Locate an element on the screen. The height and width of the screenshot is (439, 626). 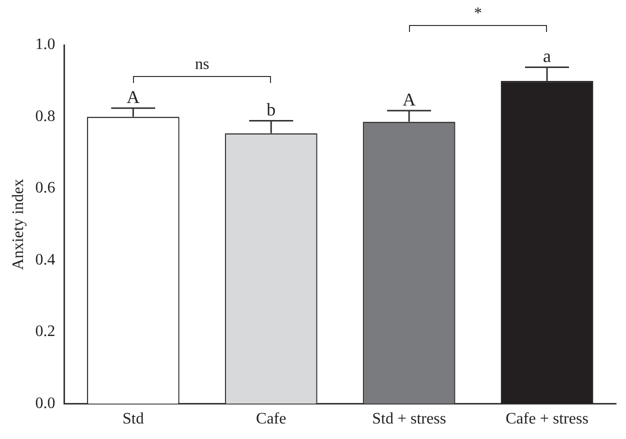
x-tick-label: Cafe is located at coordinates (271, 419).